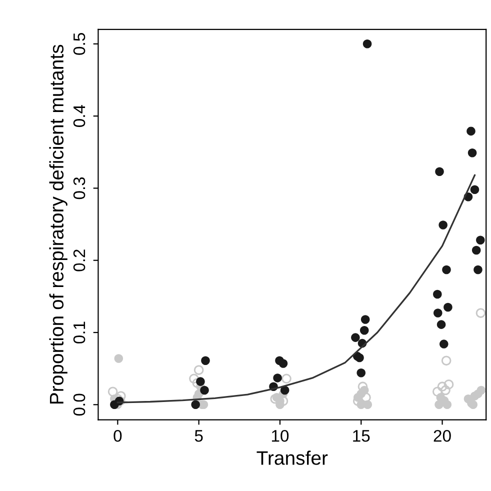  I want to click on x-tick-label: 0, so click(118, 436).